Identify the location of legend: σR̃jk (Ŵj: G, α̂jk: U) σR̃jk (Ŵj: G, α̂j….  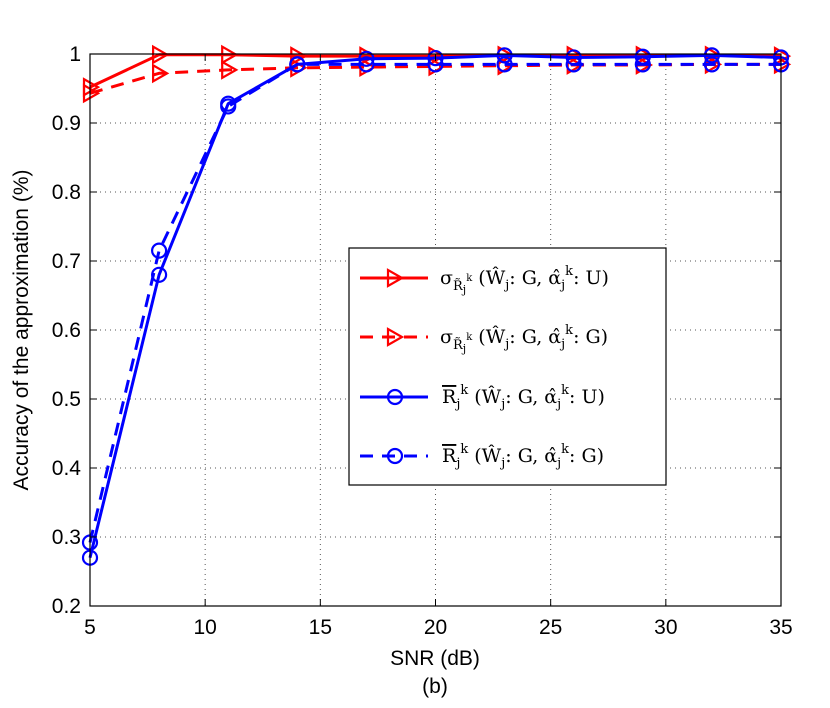
(507, 366).